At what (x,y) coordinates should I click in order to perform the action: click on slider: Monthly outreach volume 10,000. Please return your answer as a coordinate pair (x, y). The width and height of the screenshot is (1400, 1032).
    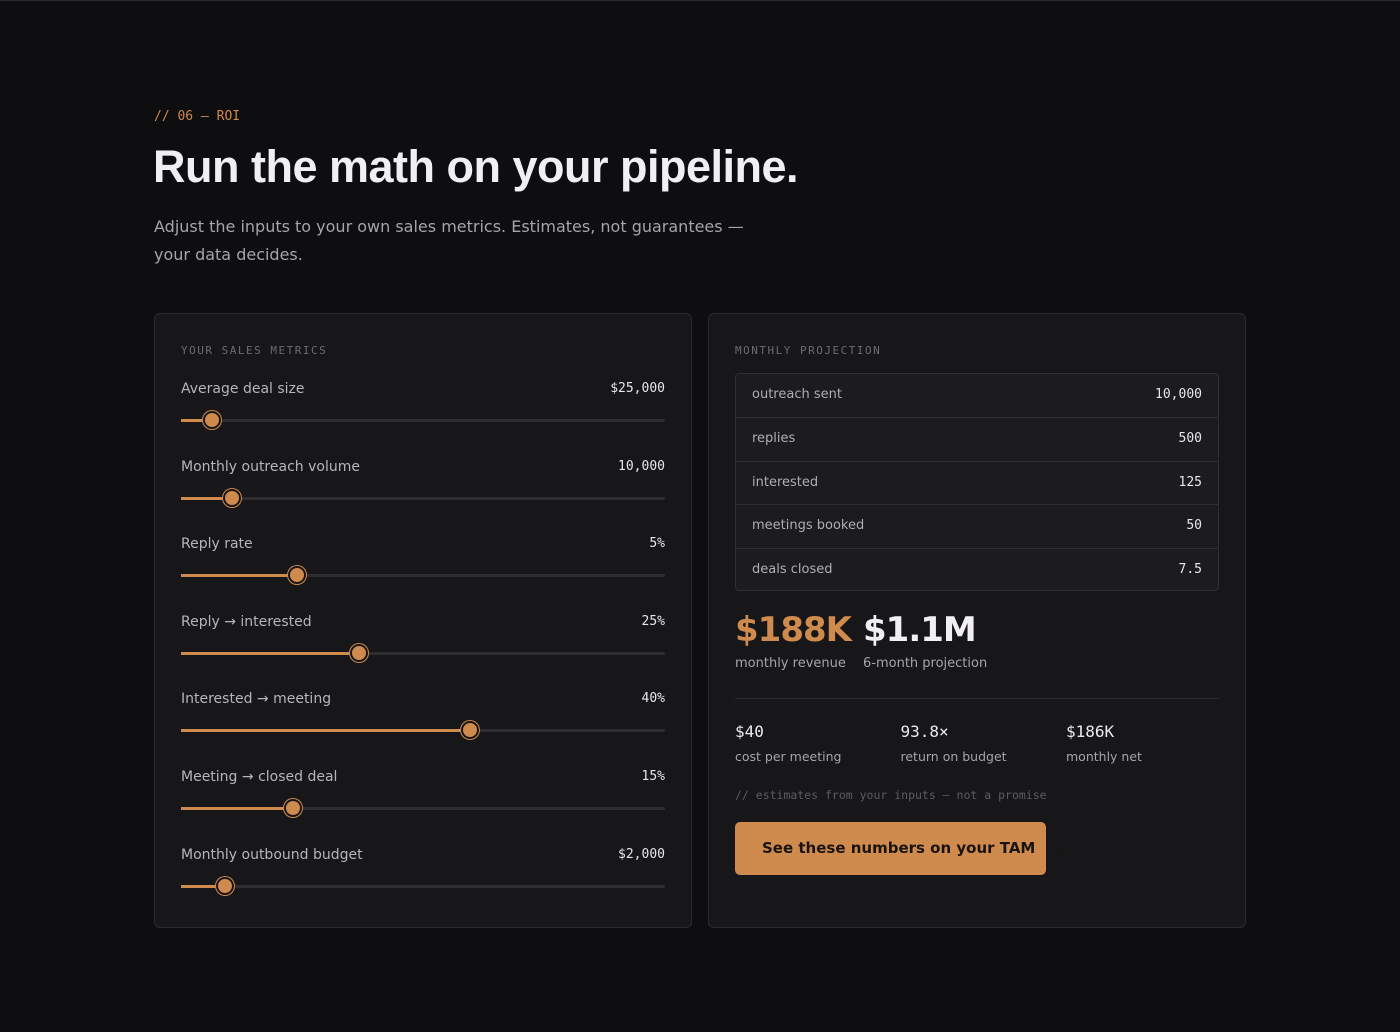
    Looking at the image, I should click on (423, 494).